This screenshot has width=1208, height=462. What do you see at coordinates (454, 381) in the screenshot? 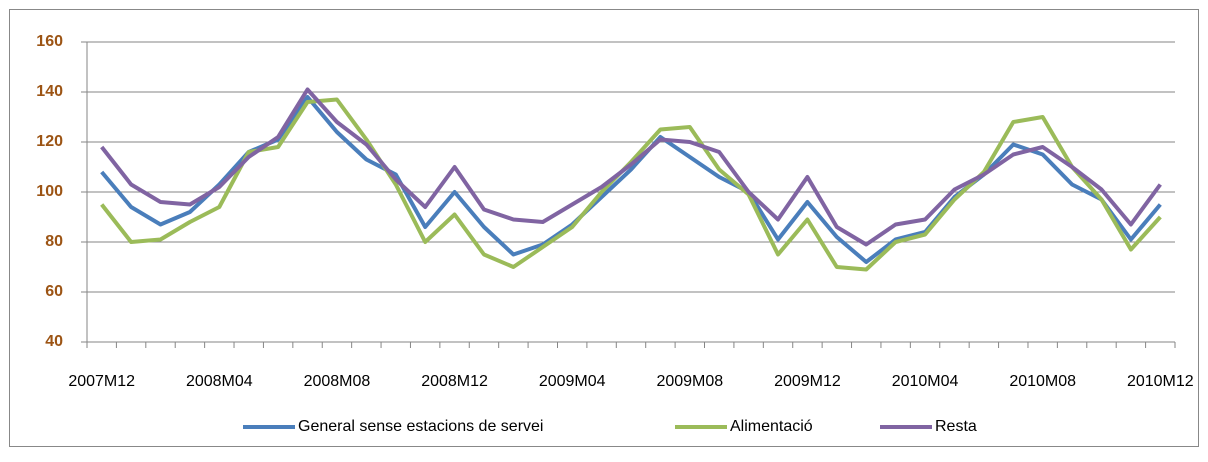
I see `x-tick-label: 2008M12` at bounding box center [454, 381].